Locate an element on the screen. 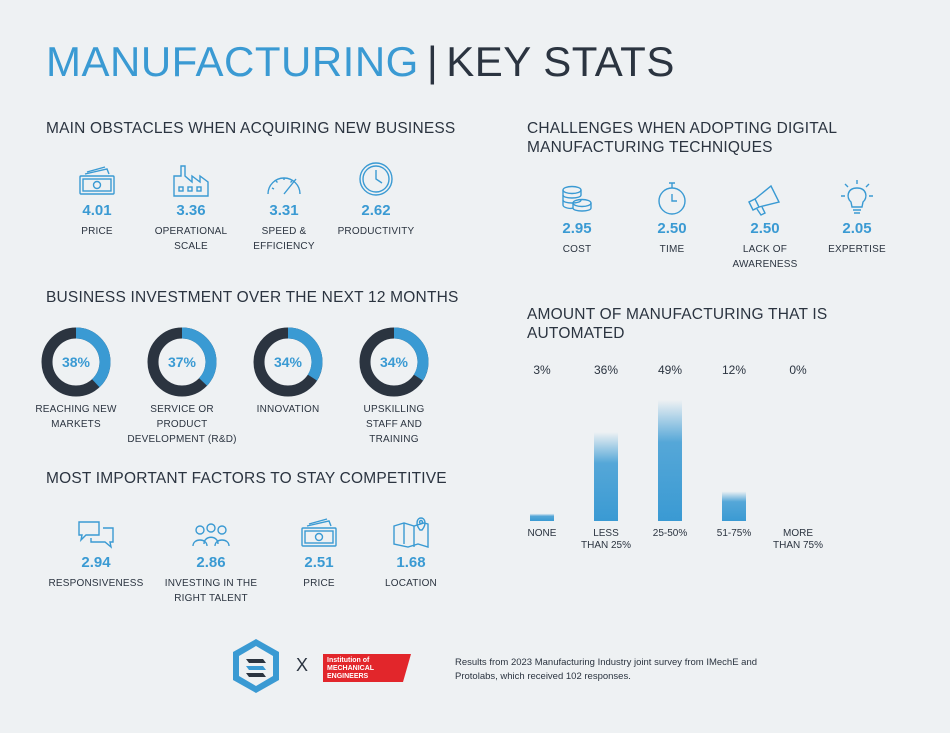 The width and height of the screenshot is (950, 733). stat-value: 2.51 is located at coordinates (319, 562).